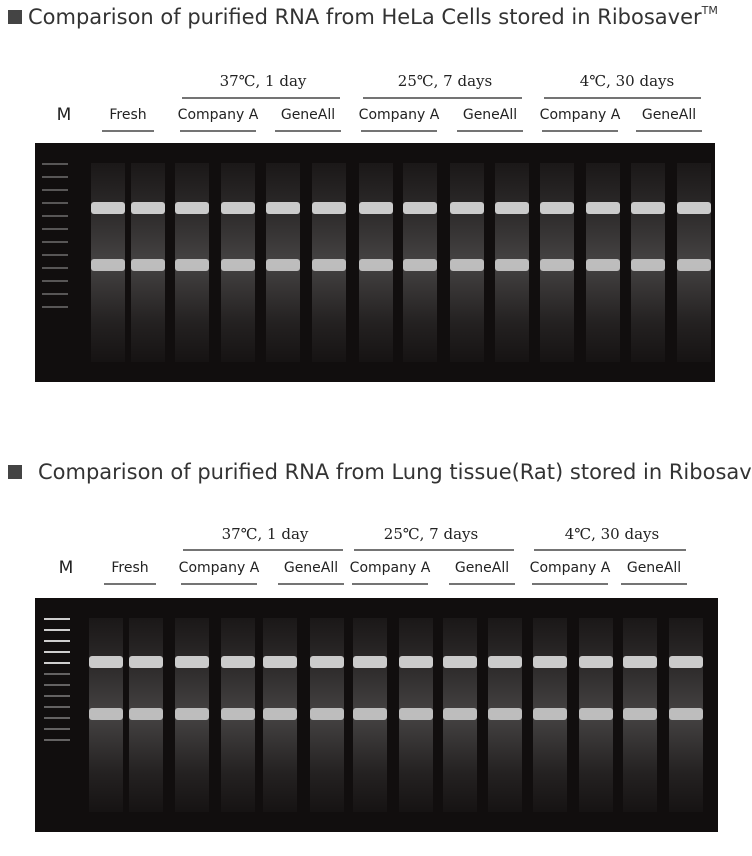  Describe the element at coordinates (127, 115) in the screenshot. I see `lane-label: Fresh` at that location.